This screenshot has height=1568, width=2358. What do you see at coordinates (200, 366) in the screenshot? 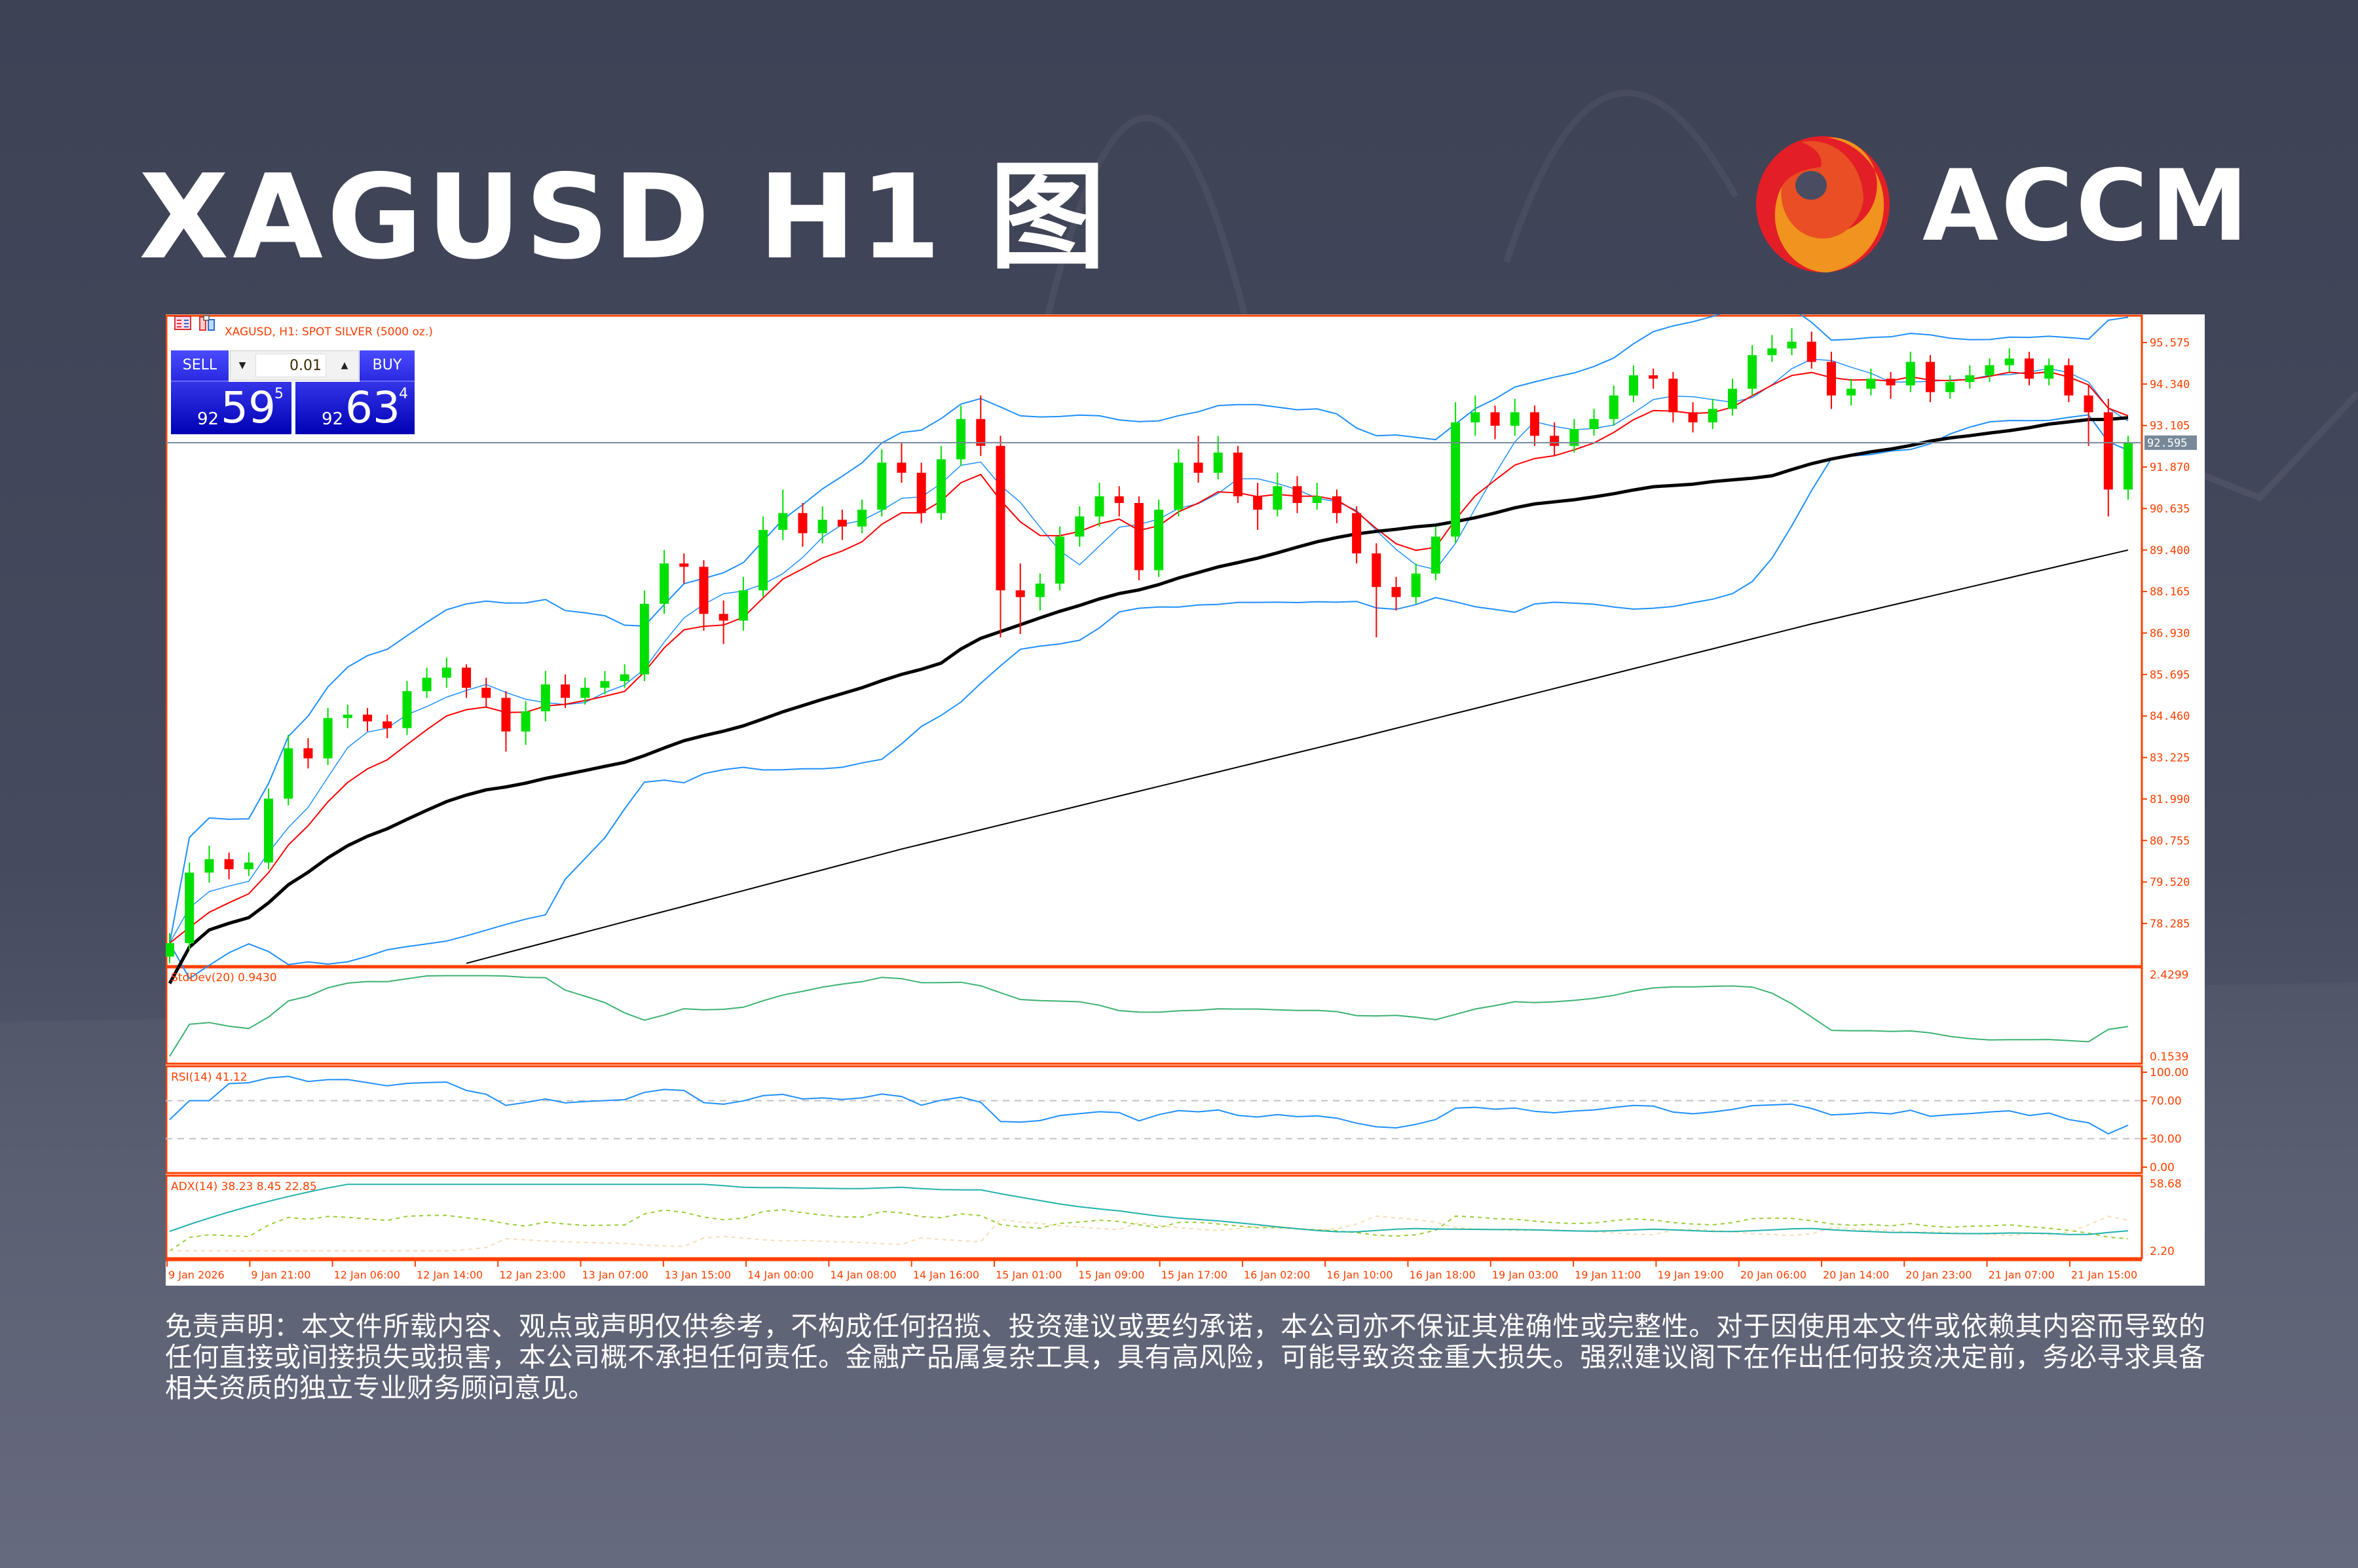
I see `sell-button: SELL` at bounding box center [200, 366].